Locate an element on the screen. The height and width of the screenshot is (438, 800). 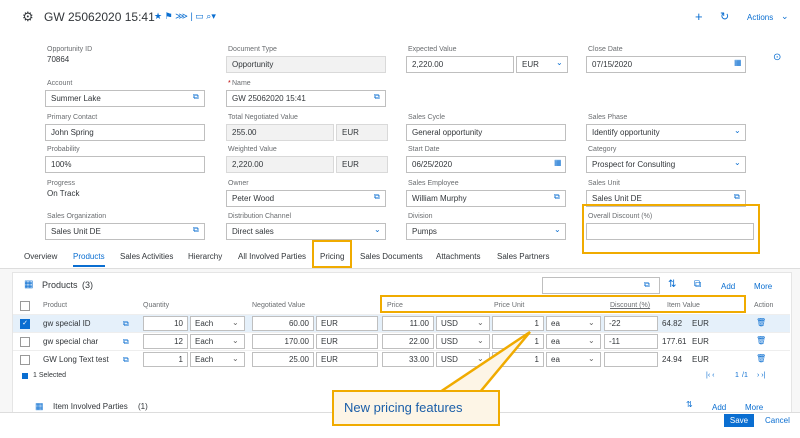
cell-discount: -11 is located at coordinates (631, 341).